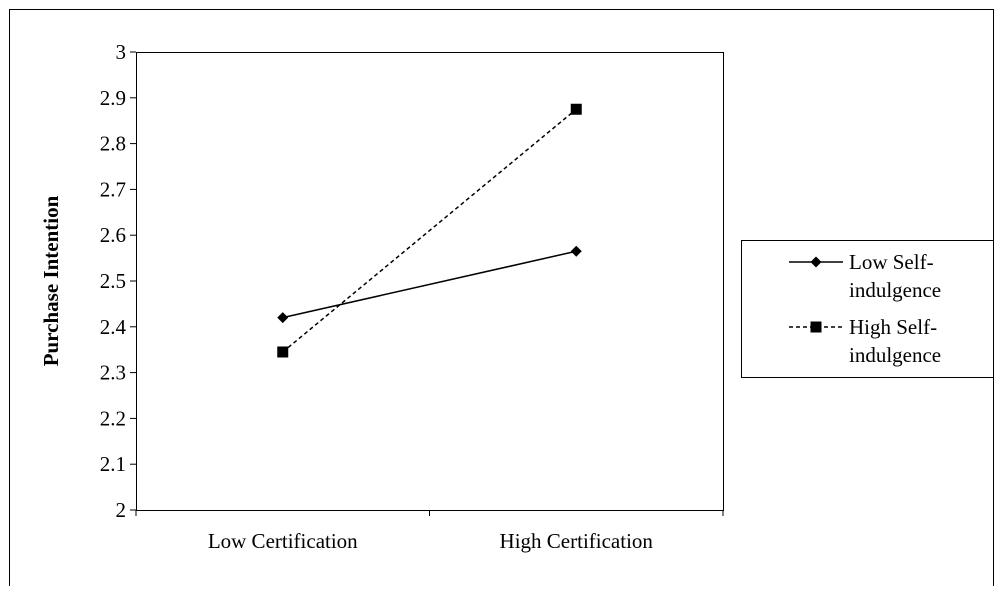 The height and width of the screenshot is (591, 995). Describe the element at coordinates (113, 418) in the screenshot. I see `y-tick-label: 2.2` at that location.